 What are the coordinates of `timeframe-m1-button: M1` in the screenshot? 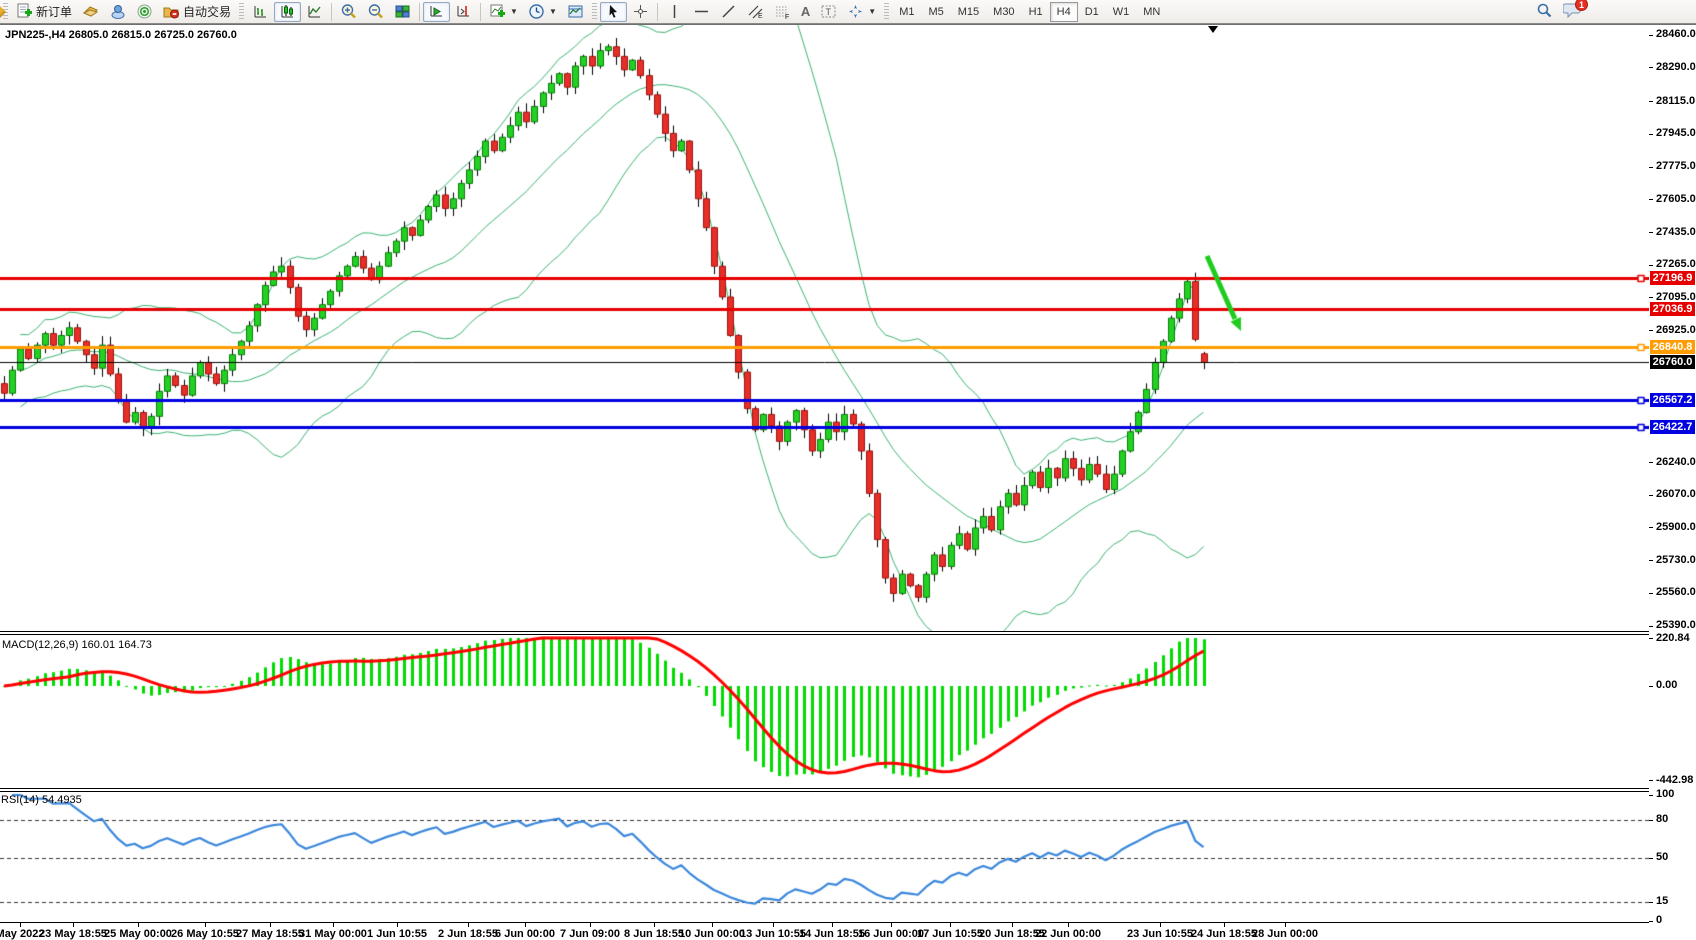 It's located at (907, 11).